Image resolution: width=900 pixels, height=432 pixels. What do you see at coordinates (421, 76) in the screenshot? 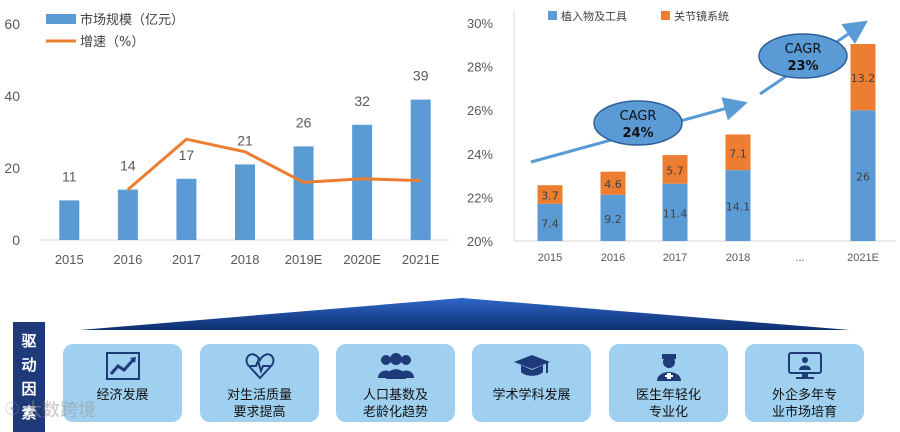
I see `bar-data-label: 39` at bounding box center [421, 76].